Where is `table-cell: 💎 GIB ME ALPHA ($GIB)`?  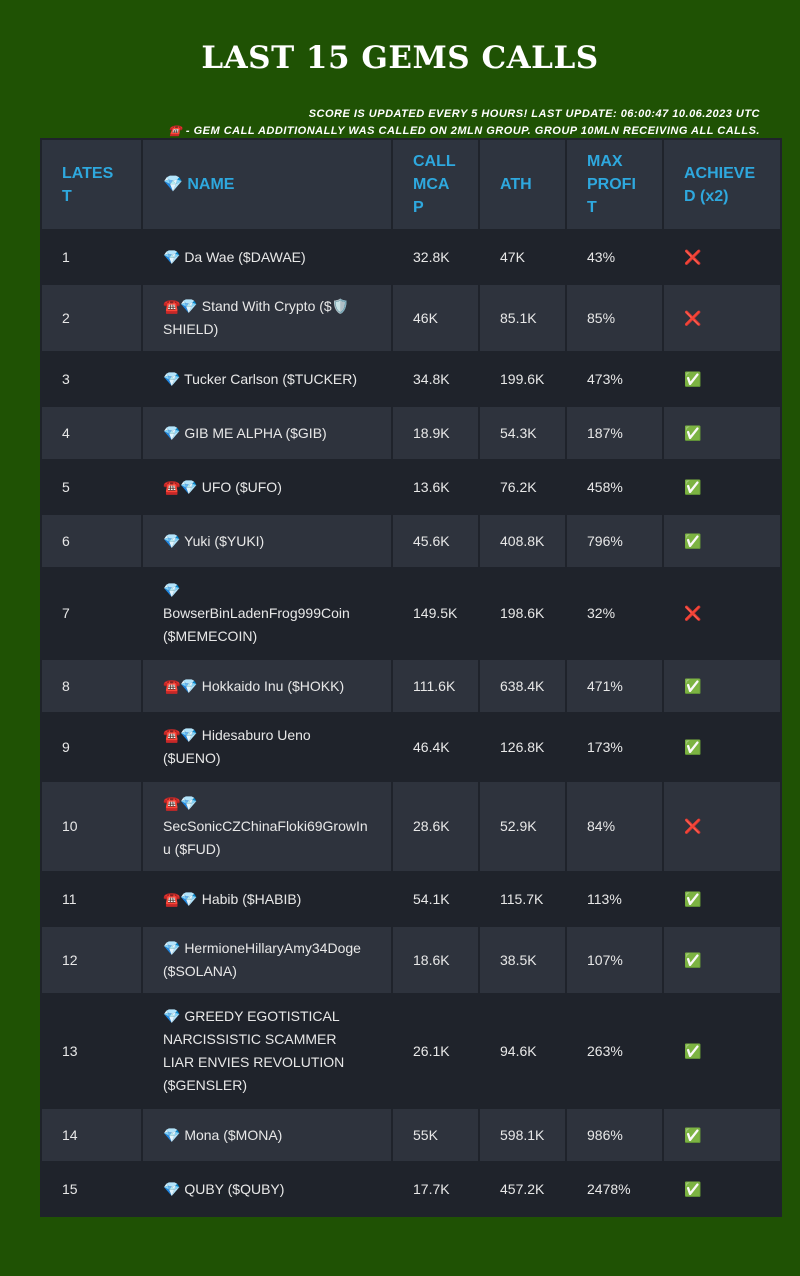
table-cell: 💎 GIB ME ALPHA ($GIB) is located at coordinates (267, 433).